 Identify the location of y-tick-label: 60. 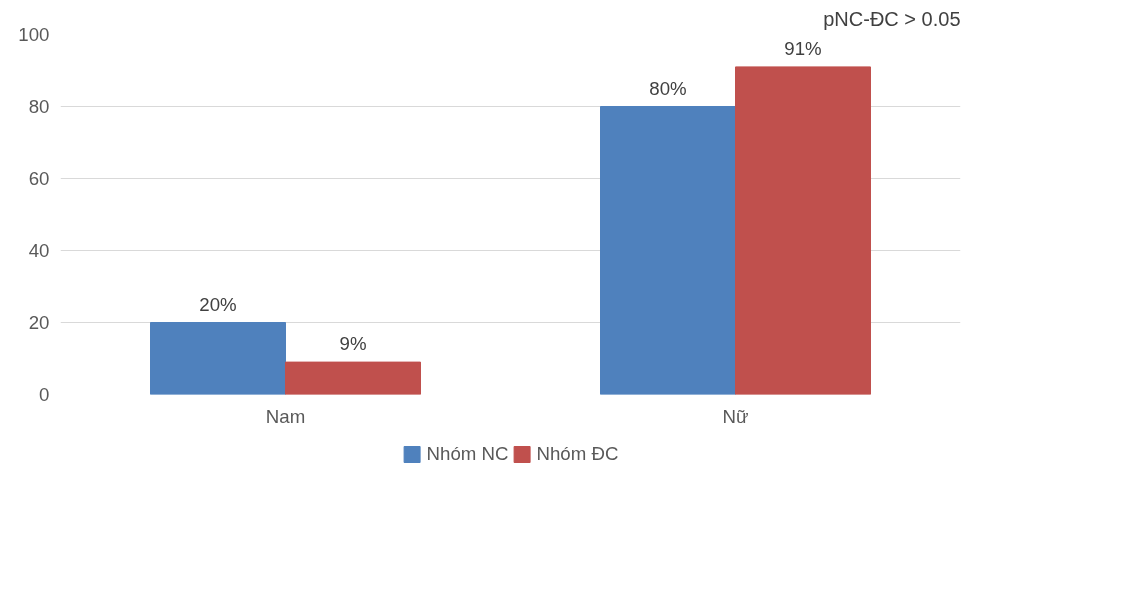
(39, 178).